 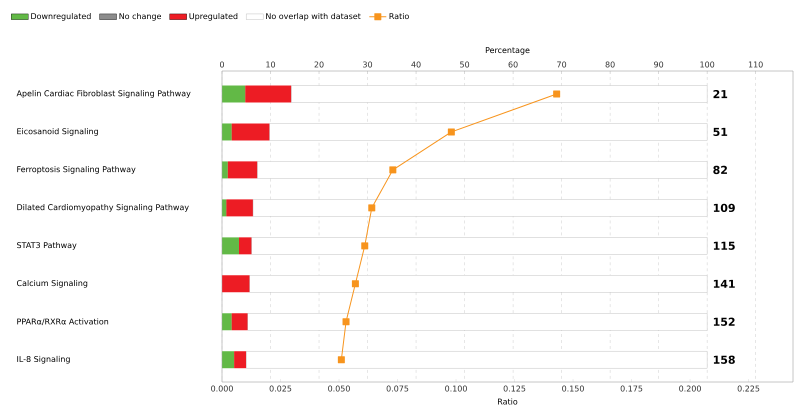 What do you see at coordinates (724, 284) in the screenshot?
I see `annotation: 141` at bounding box center [724, 284].